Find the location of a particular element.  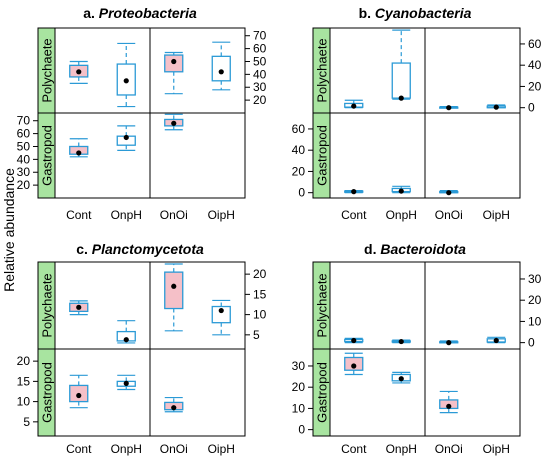

y-axis-label: Relative abundance is located at coordinates (9, 230).